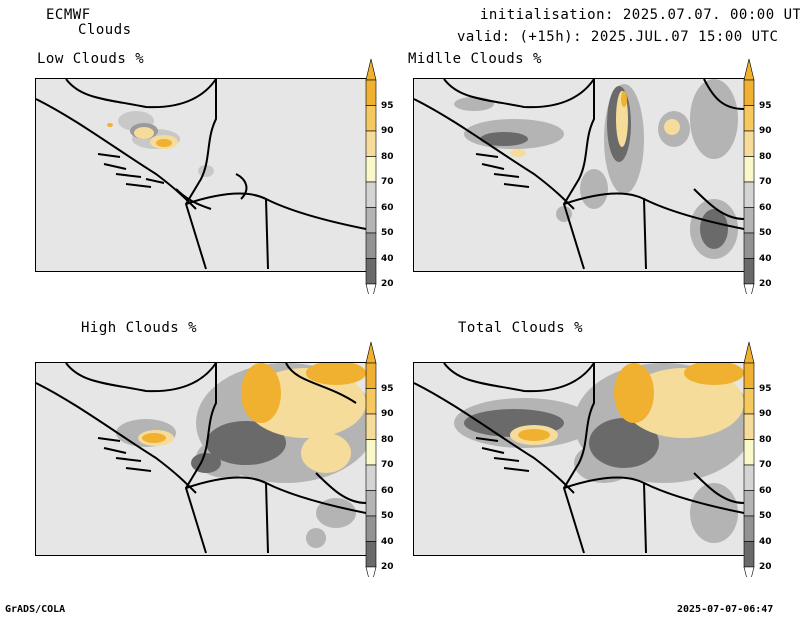 This screenshot has width=800, height=618. I want to click on colorbar-top-left: 95 90 80 70 60 50 40 20, so click(385, 176).